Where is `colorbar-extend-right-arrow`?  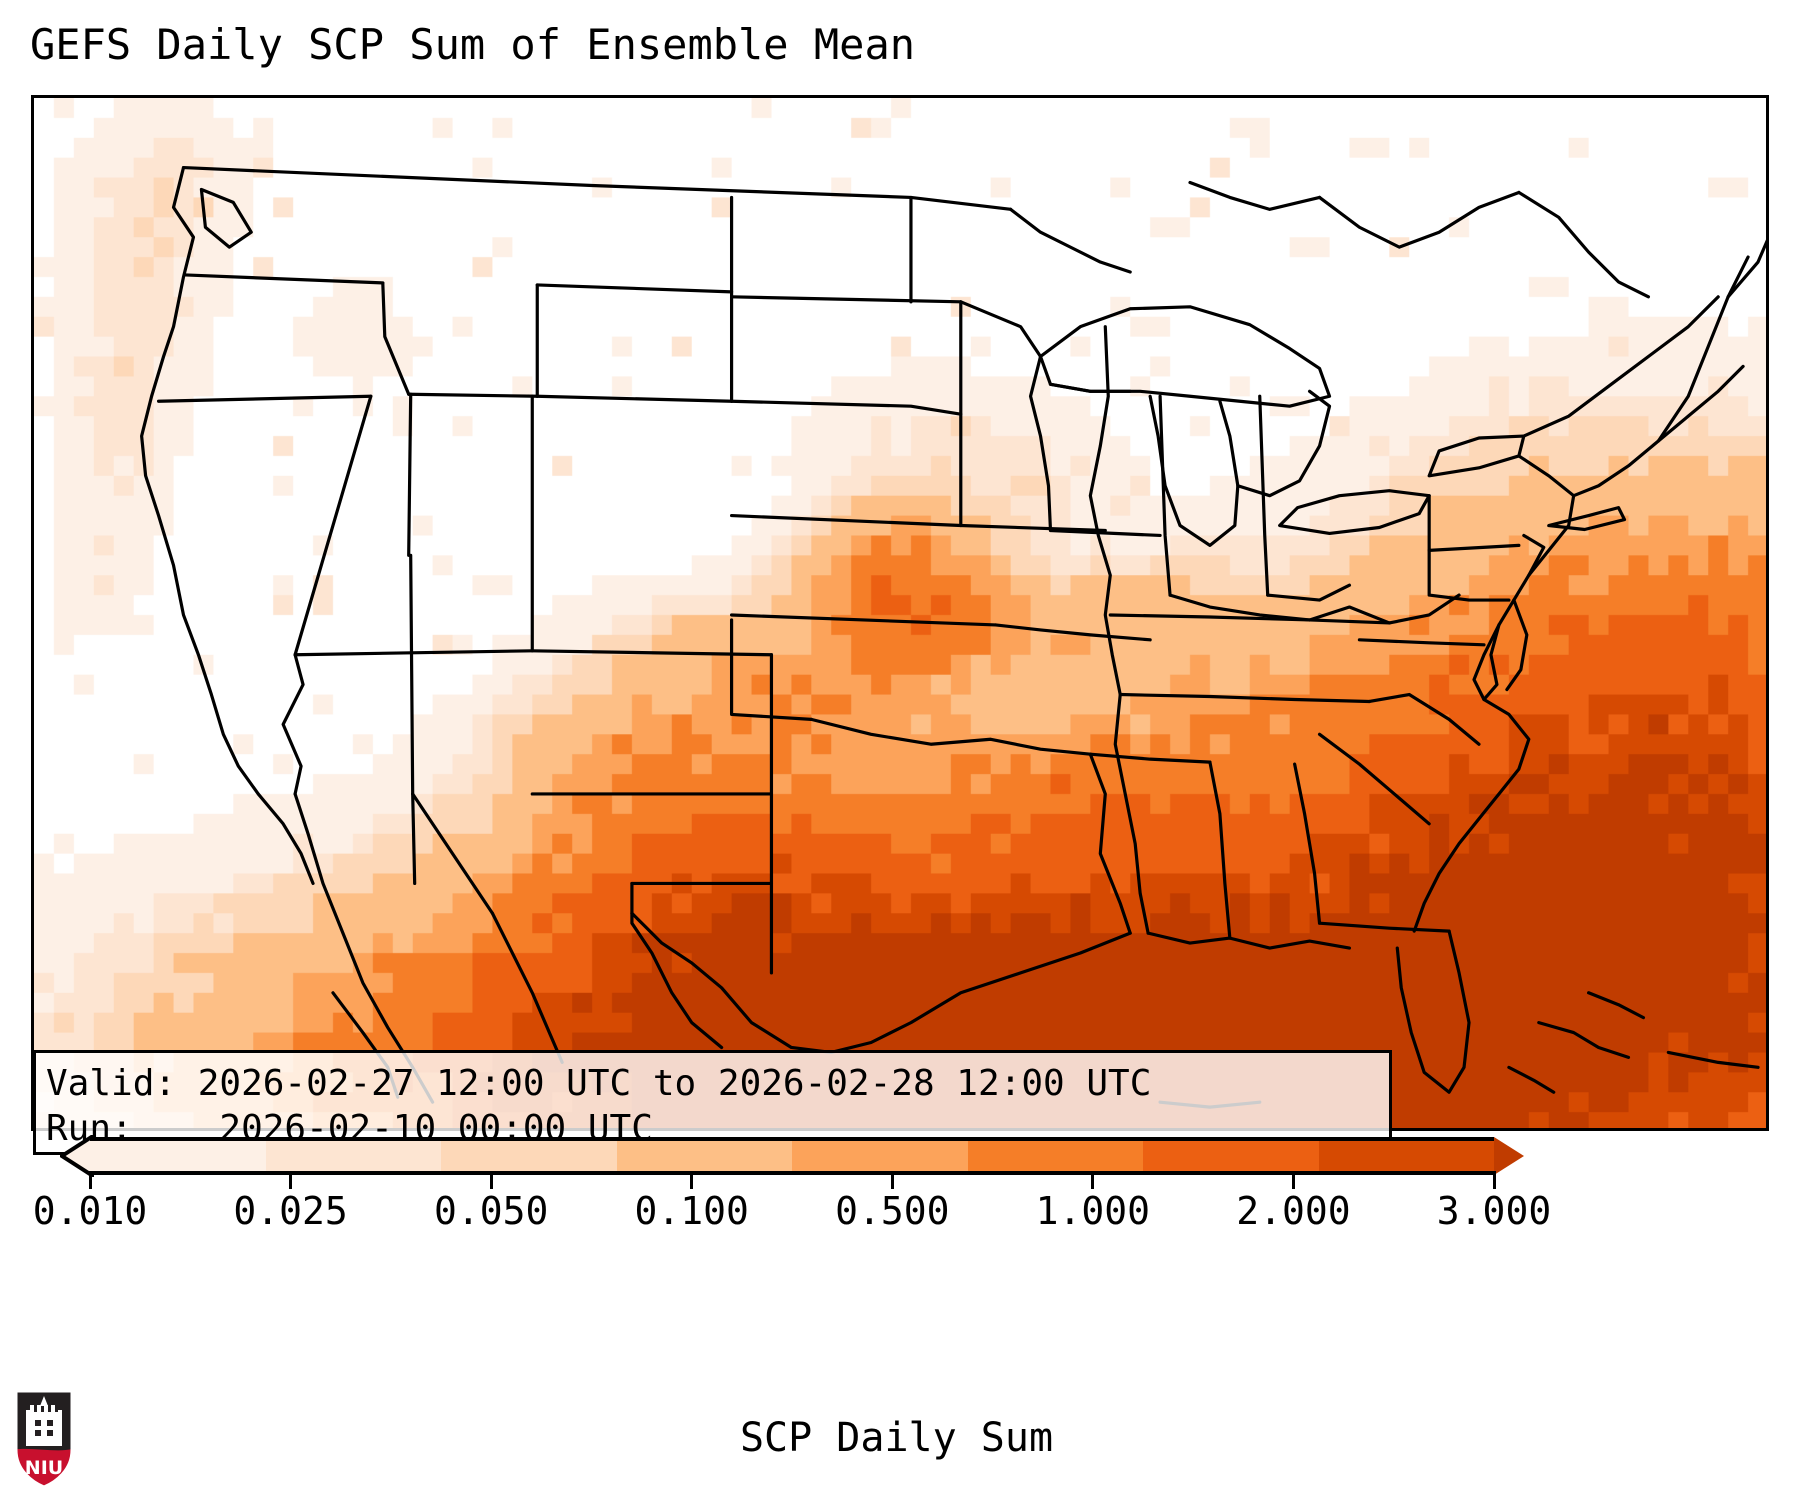 colorbar-extend-right-arrow is located at coordinates (1509, 1156).